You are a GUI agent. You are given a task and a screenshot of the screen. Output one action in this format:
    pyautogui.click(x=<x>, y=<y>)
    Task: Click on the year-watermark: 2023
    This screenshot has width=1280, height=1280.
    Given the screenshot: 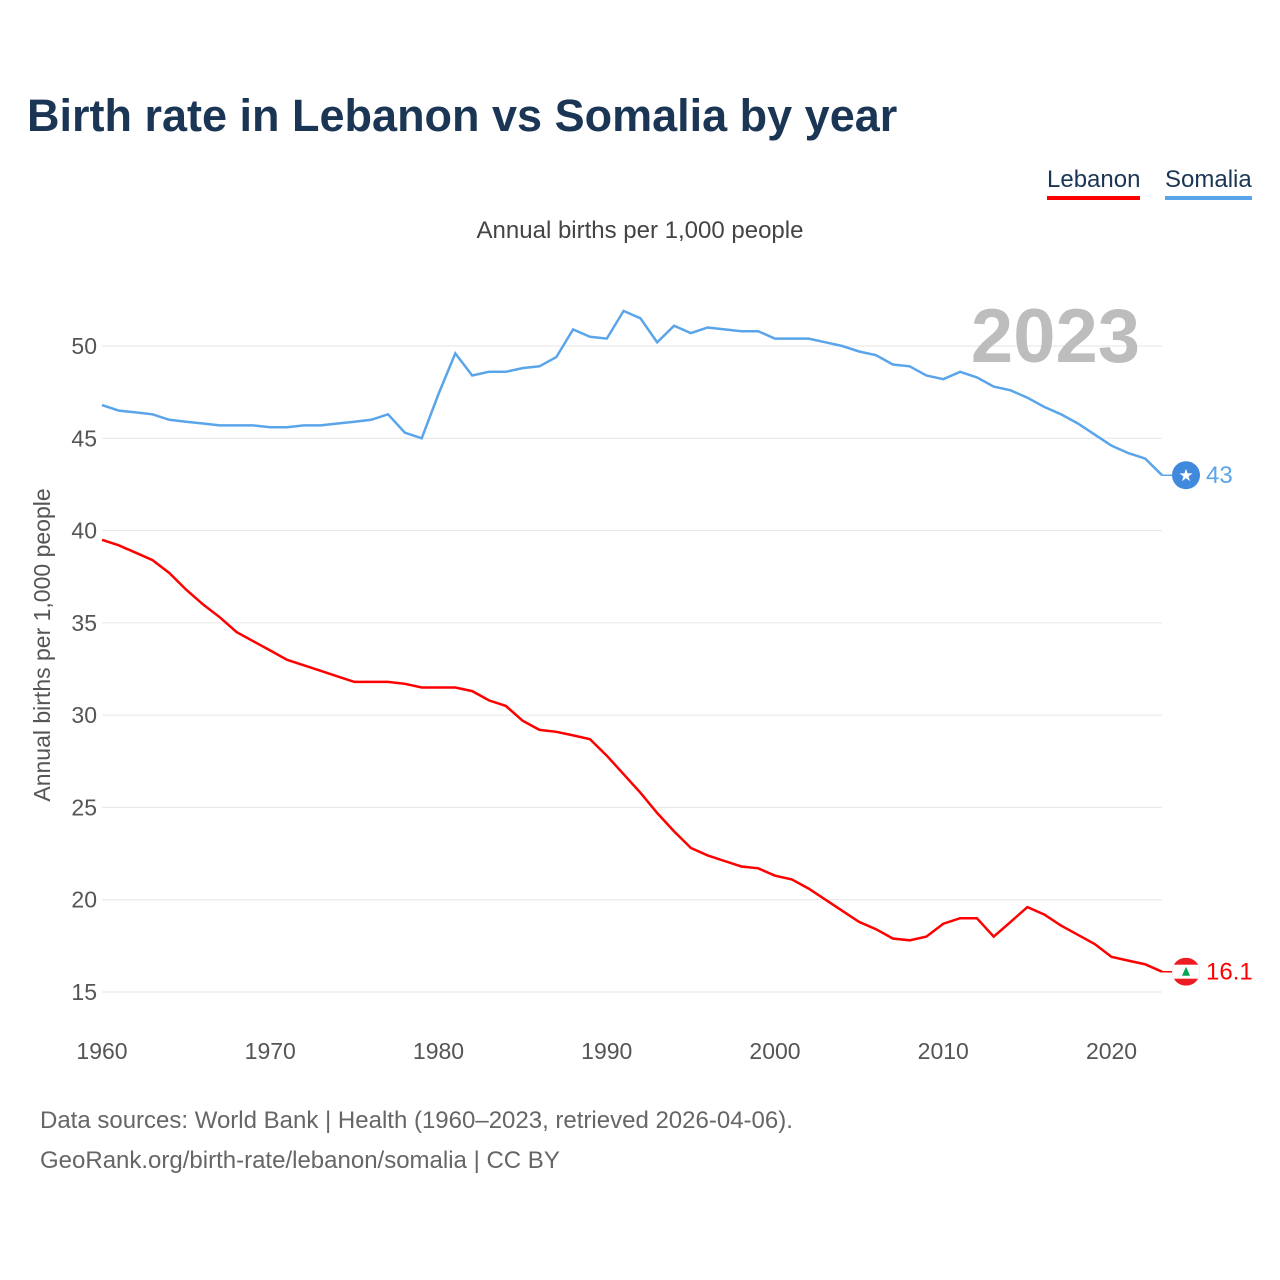 What is the action you would take?
    pyautogui.click(x=1055, y=336)
    